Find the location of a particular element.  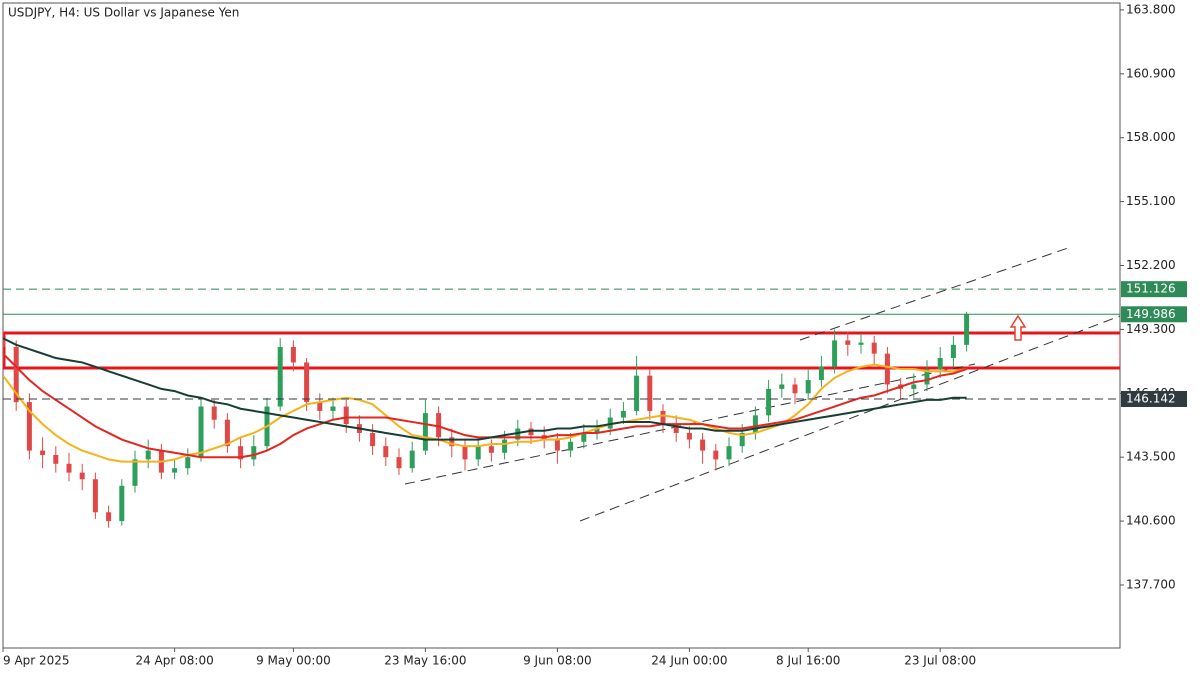

y-tick-label: 152.200 is located at coordinates (1151, 265).